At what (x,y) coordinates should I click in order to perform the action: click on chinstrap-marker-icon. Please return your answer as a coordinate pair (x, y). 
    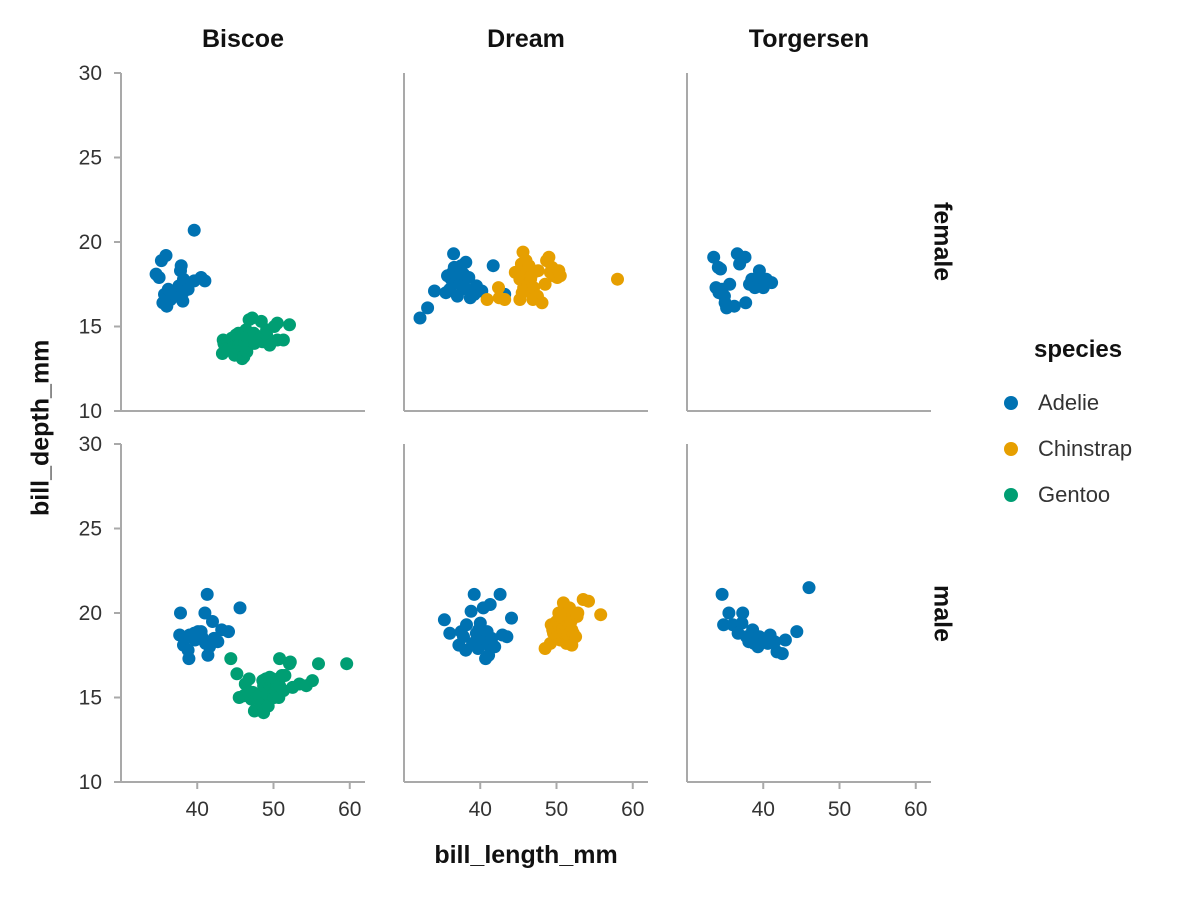
    Looking at the image, I should click on (1011, 449).